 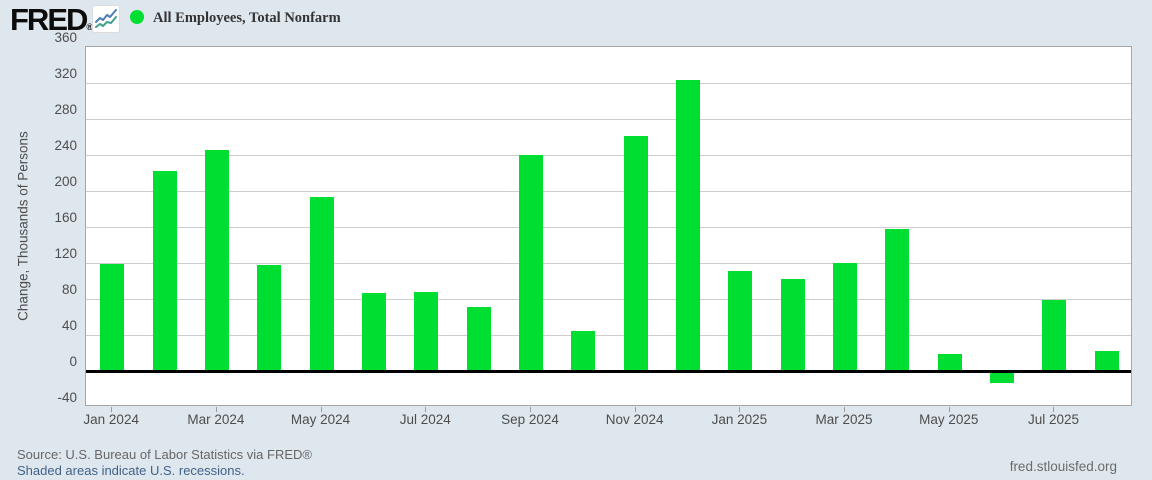 What do you see at coordinates (844, 419) in the screenshot?
I see `x-tick-label-mar-2025: Mar 2025` at bounding box center [844, 419].